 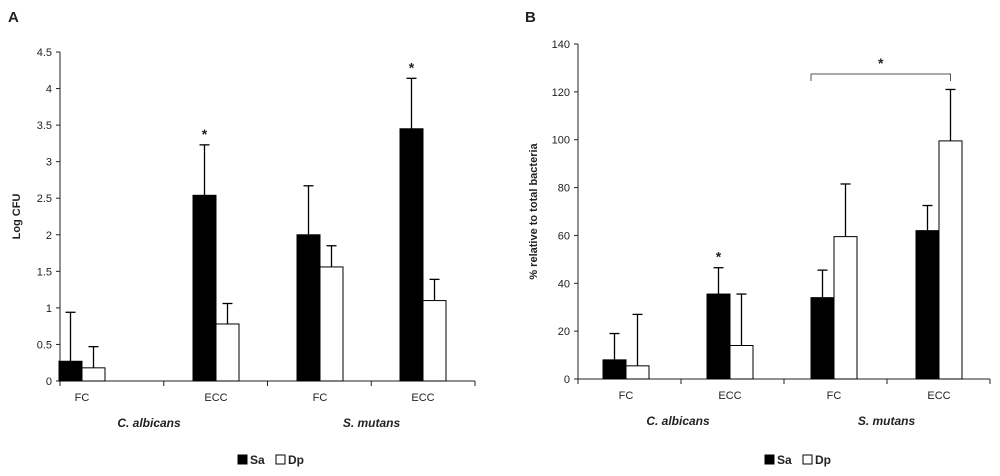 What do you see at coordinates (44, 345) in the screenshot?
I see `y-tick-label: 0.5` at bounding box center [44, 345].